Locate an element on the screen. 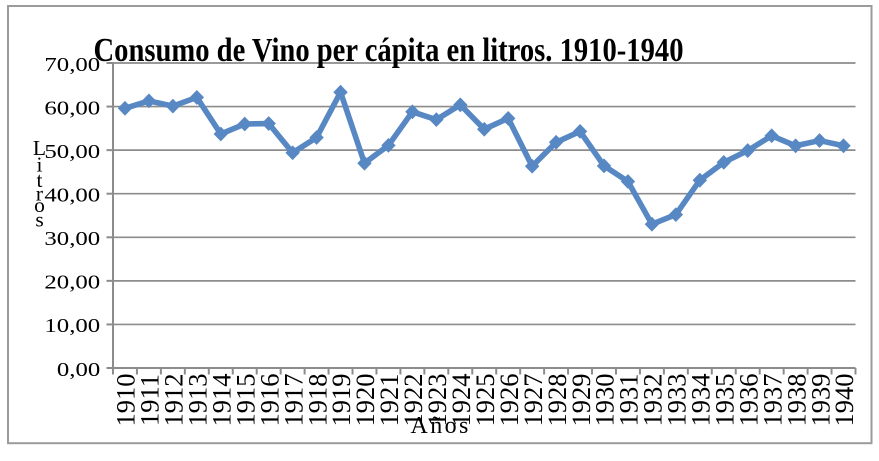 Image resolution: width=879 pixels, height=461 pixels. svg-text: 1936 is located at coordinates (748, 400).